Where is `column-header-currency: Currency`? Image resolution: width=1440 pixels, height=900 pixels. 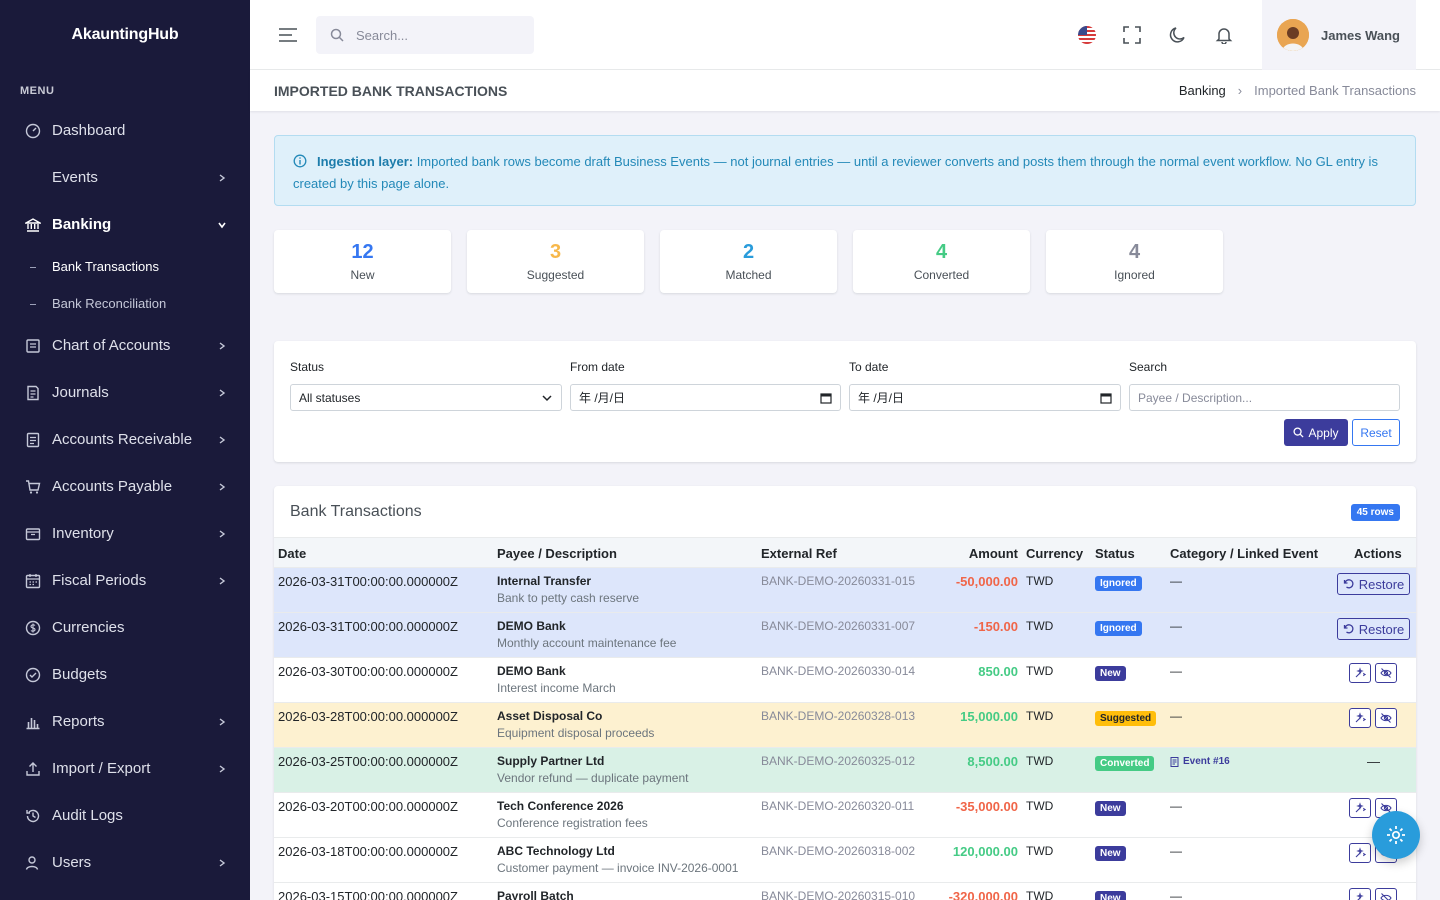
column-header-currency: Currency is located at coordinates (1055, 553).